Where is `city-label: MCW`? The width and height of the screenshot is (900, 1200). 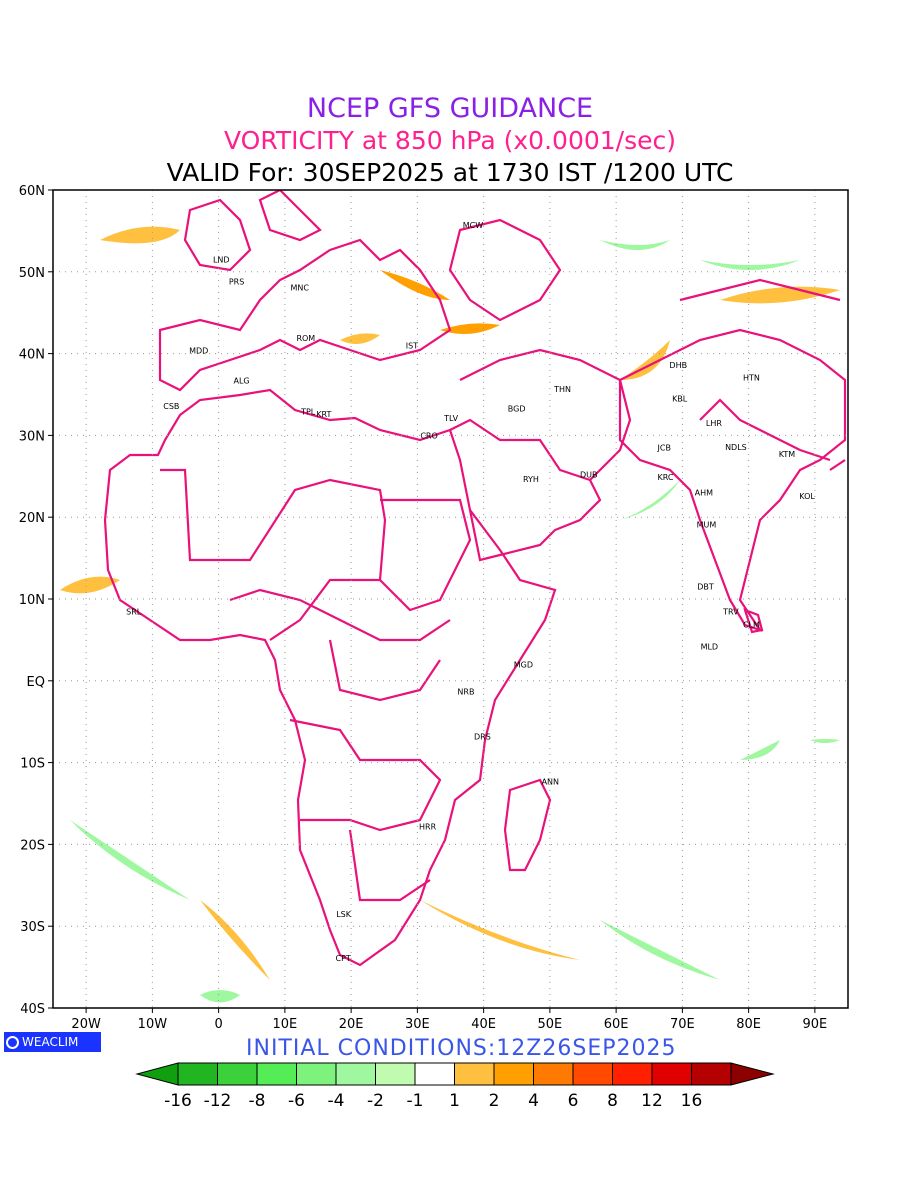
city-label: MCW is located at coordinates (473, 225).